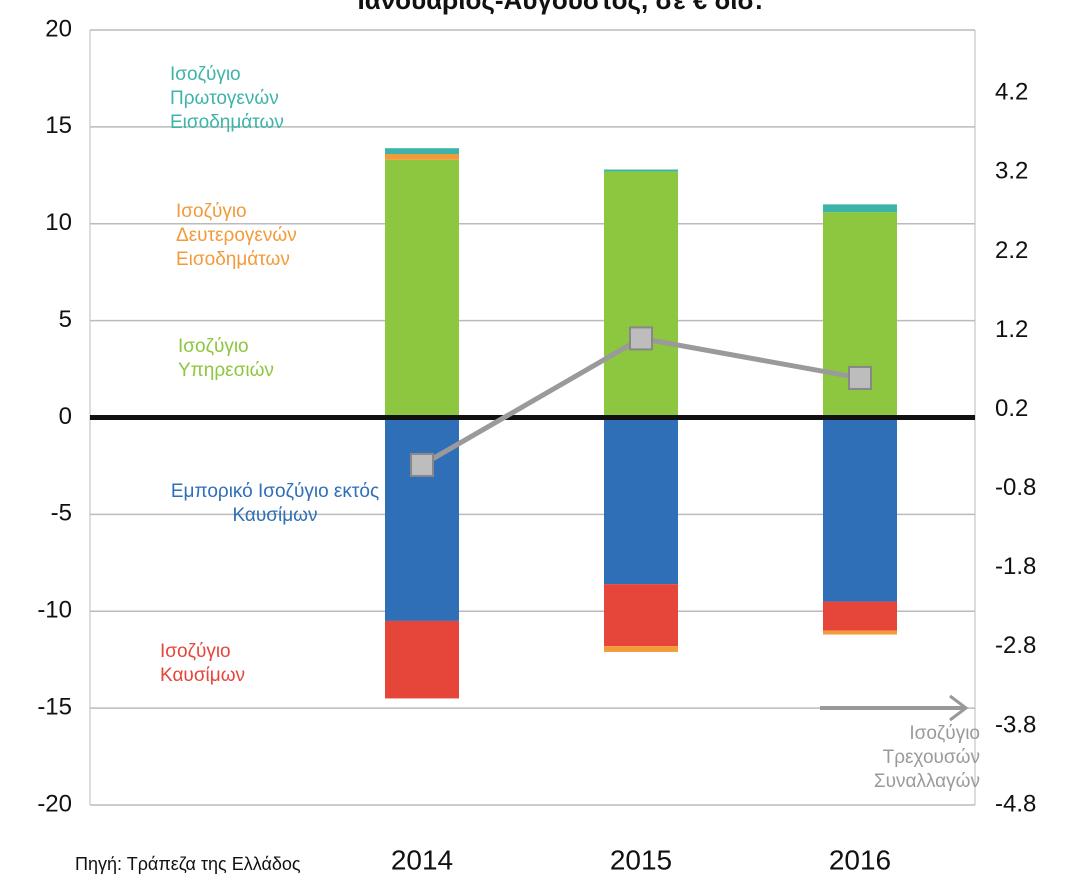  What do you see at coordinates (54, 706) in the screenshot?
I see `y-tick-label: -15` at bounding box center [54, 706].